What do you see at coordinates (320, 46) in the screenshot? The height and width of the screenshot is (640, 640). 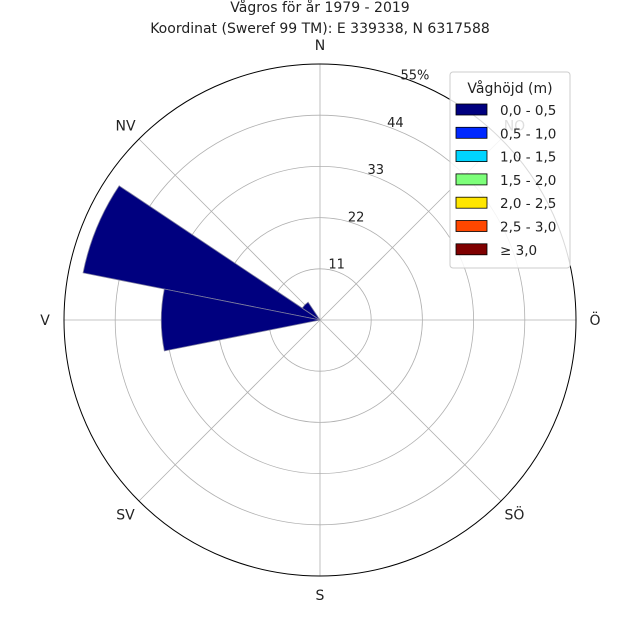 I see `direction-label: N` at bounding box center [320, 46].